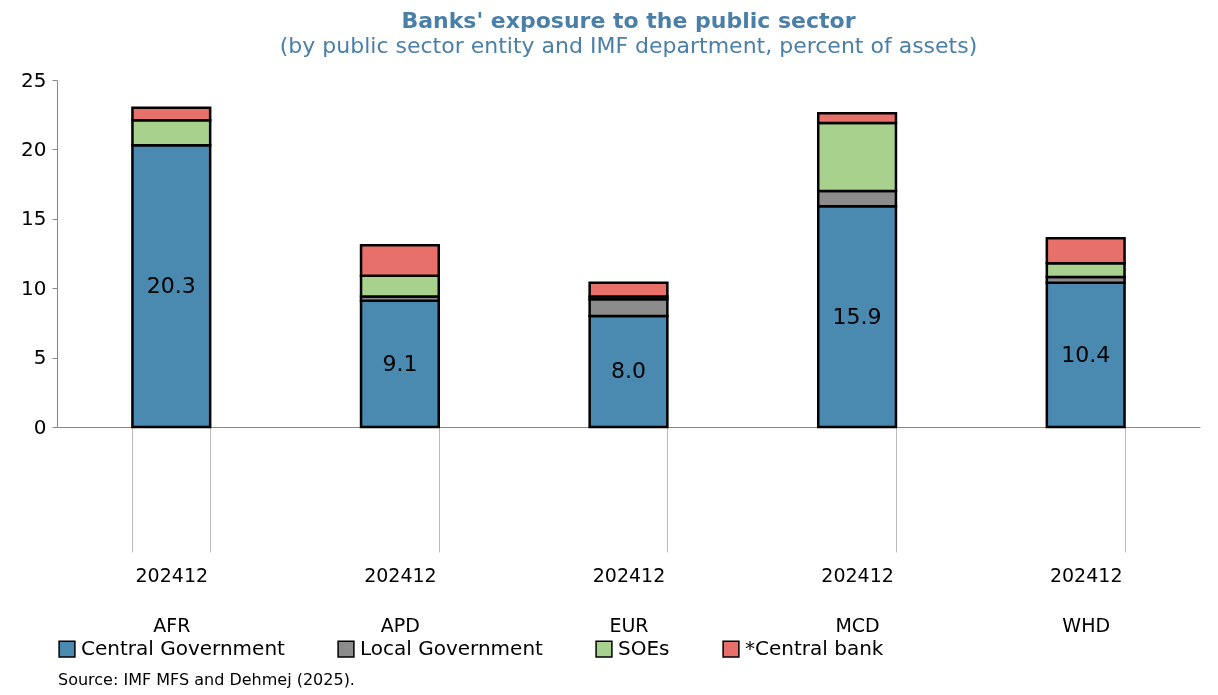 This screenshot has height=695, width=1218. What do you see at coordinates (644, 648) in the screenshot?
I see `legend-label: SOEs` at bounding box center [644, 648].